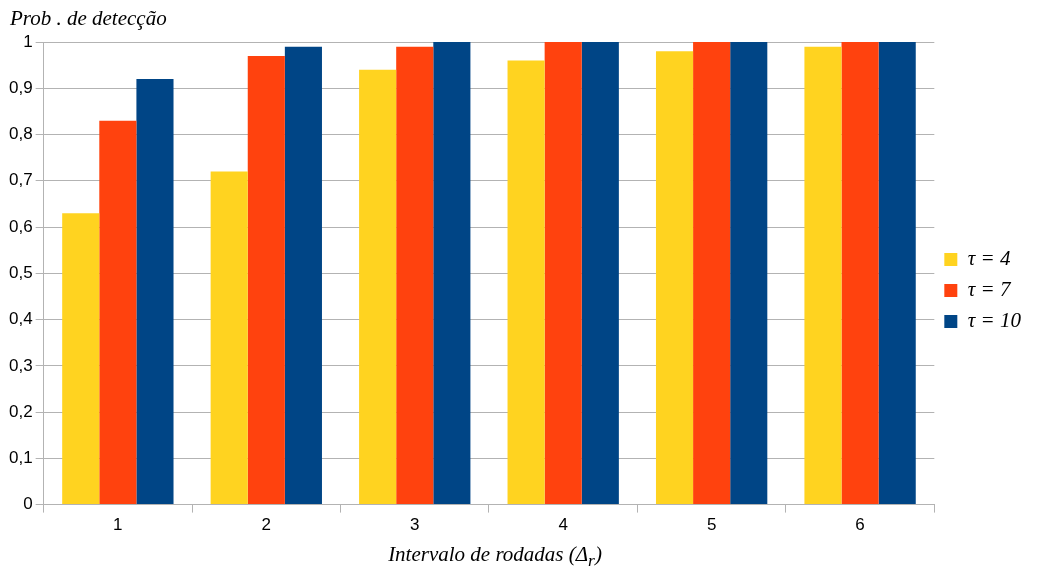 This screenshot has height=575, width=1037. I want to click on legend-label: τ = 7, so click(989, 289).